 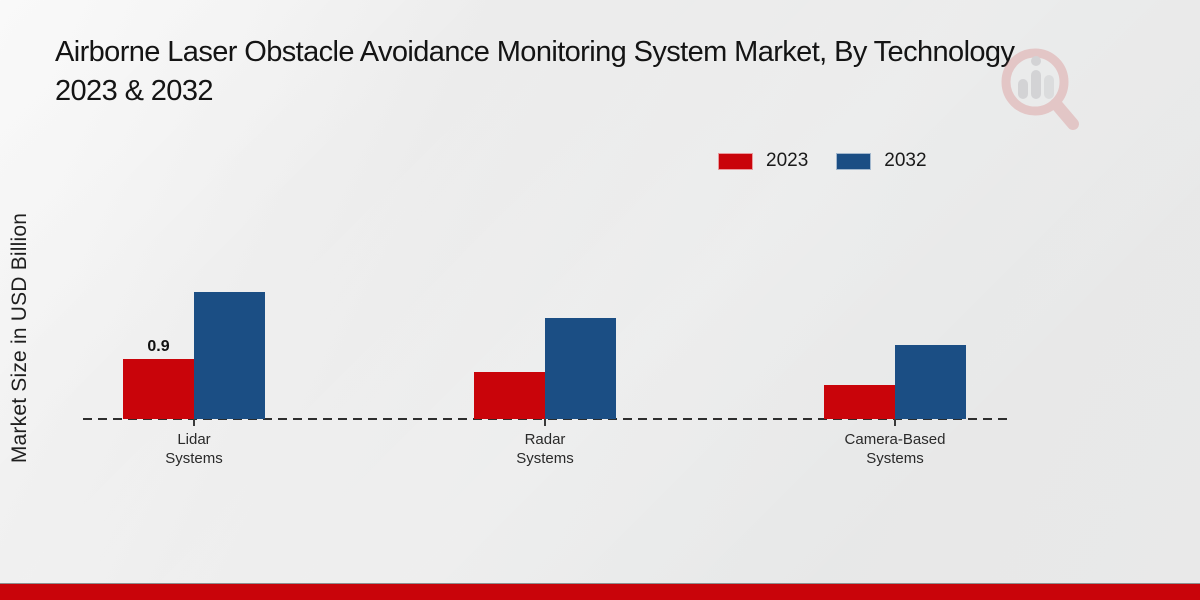 I want to click on bar-value-label: 0.9, so click(x=158, y=346).